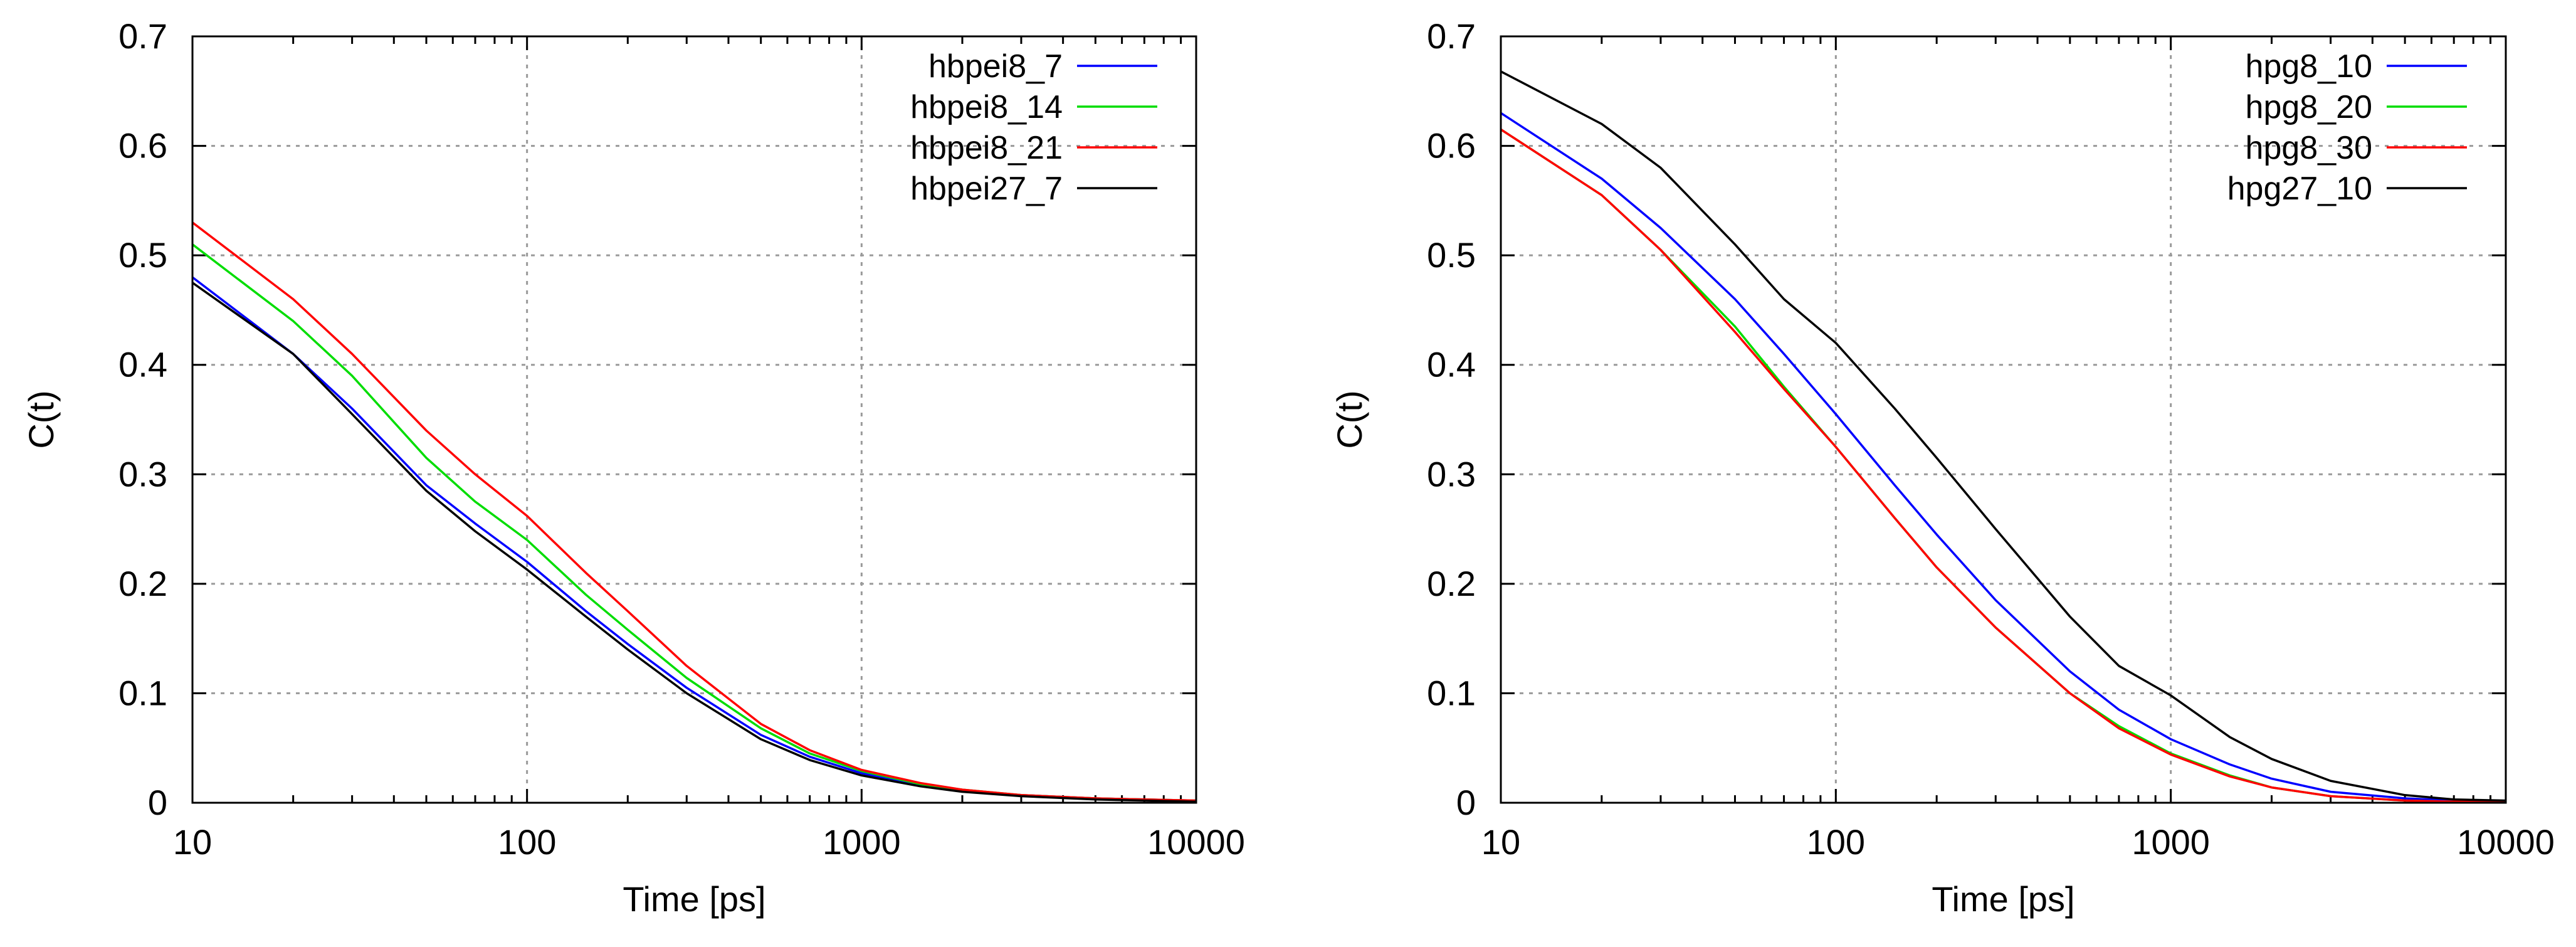 This screenshot has width=2576, height=947. What do you see at coordinates (986, 189) in the screenshot?
I see `legend-label: hbpei27_7` at bounding box center [986, 189].